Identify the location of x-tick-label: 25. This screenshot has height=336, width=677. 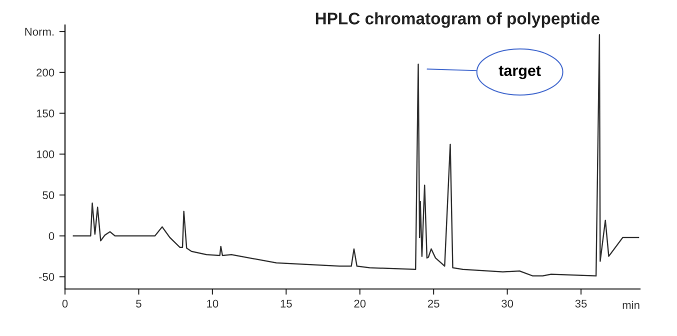
(434, 304).